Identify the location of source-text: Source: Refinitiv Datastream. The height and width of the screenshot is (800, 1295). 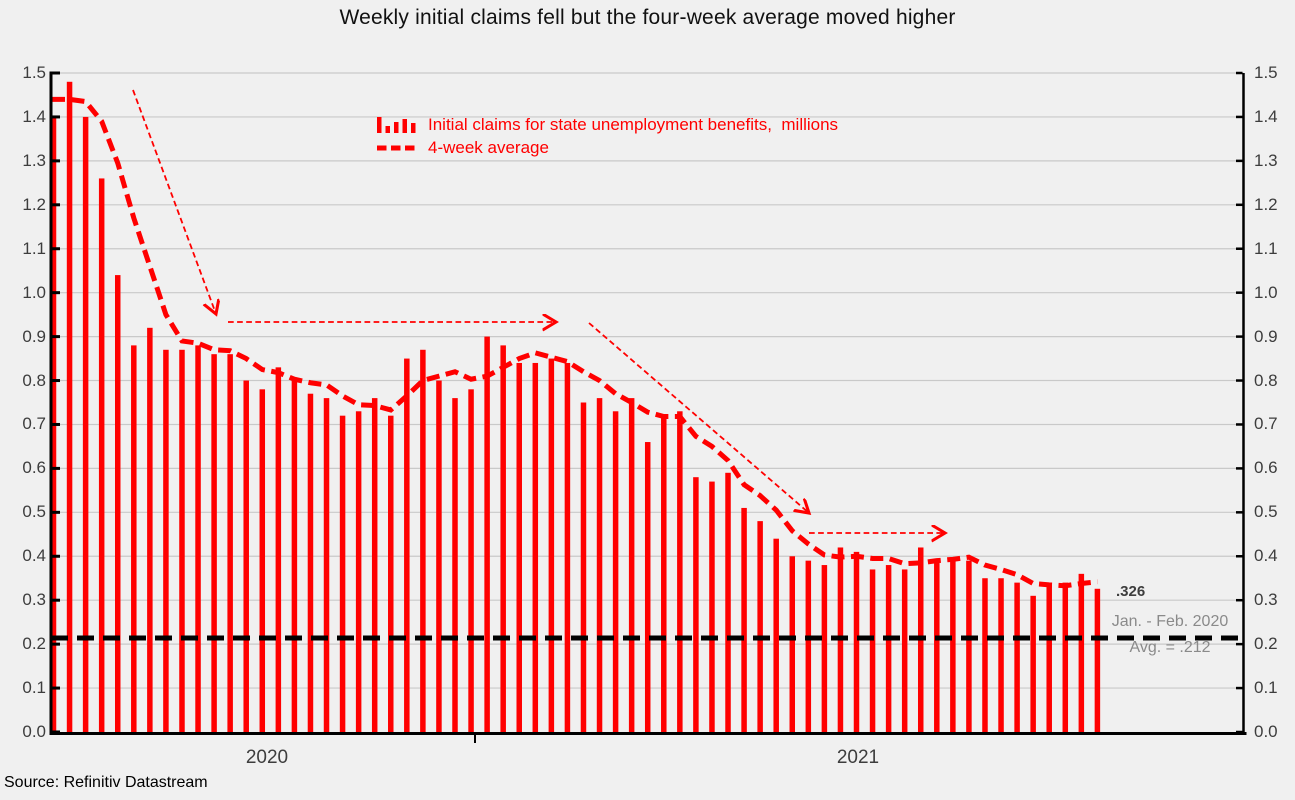
(106, 782).